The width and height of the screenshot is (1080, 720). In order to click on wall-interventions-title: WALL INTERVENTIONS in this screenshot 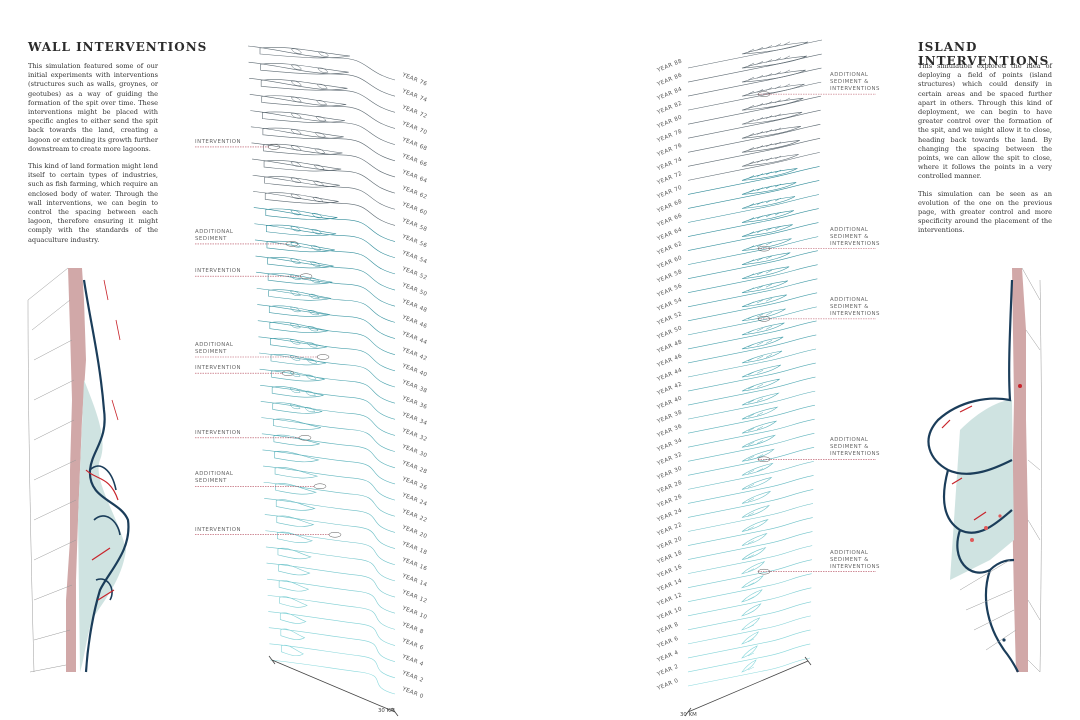, I will do `click(118, 47)`.